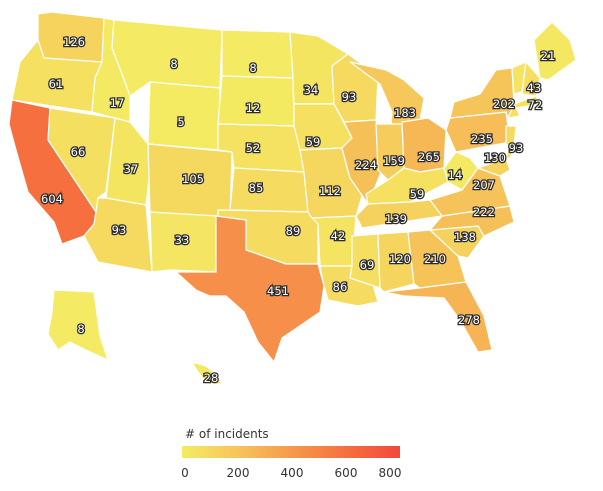  Describe the element at coordinates (511, 137) in the screenshot. I see `state-nj` at that location.